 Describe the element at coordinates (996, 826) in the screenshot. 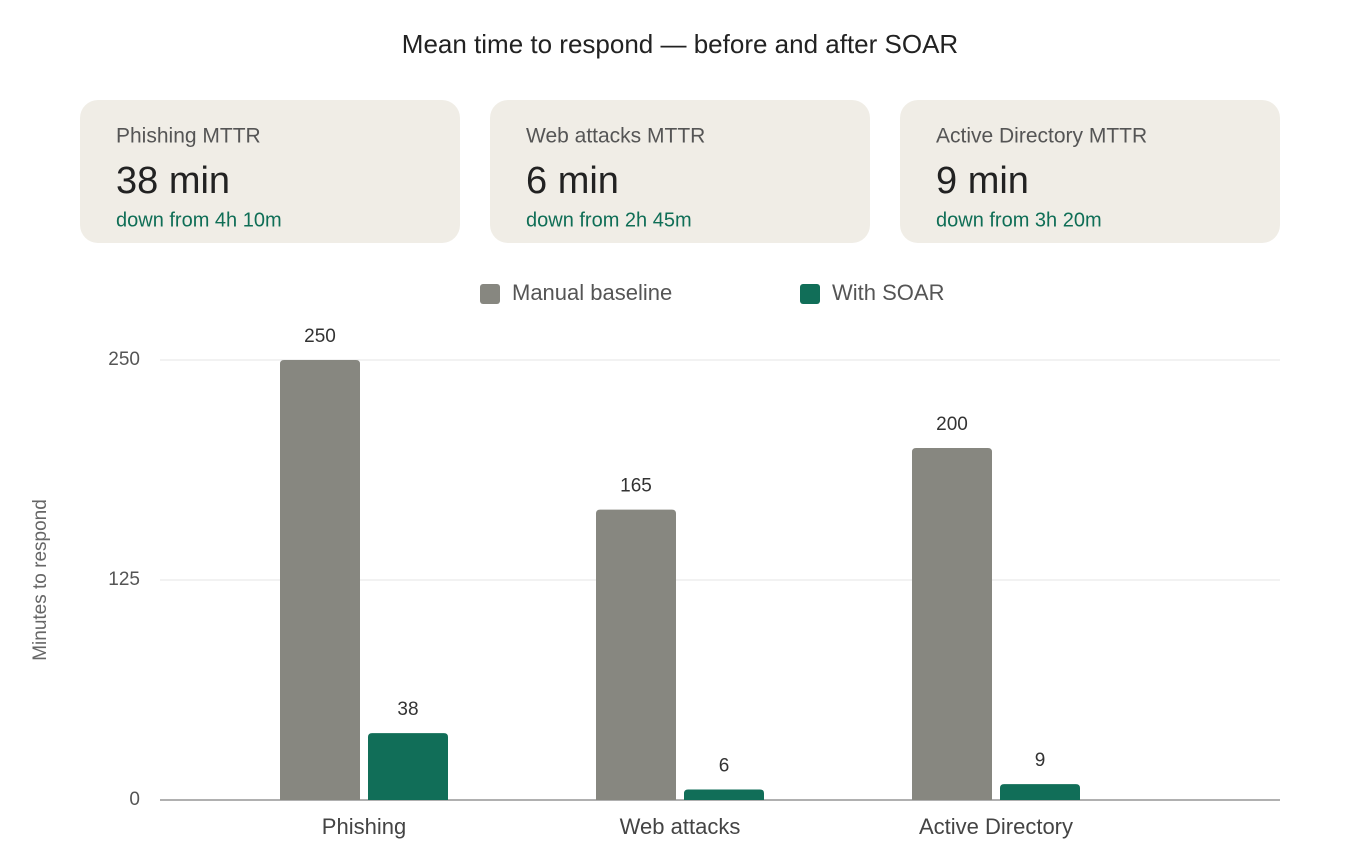

I see `x-tick-label: Active Directory` at that location.